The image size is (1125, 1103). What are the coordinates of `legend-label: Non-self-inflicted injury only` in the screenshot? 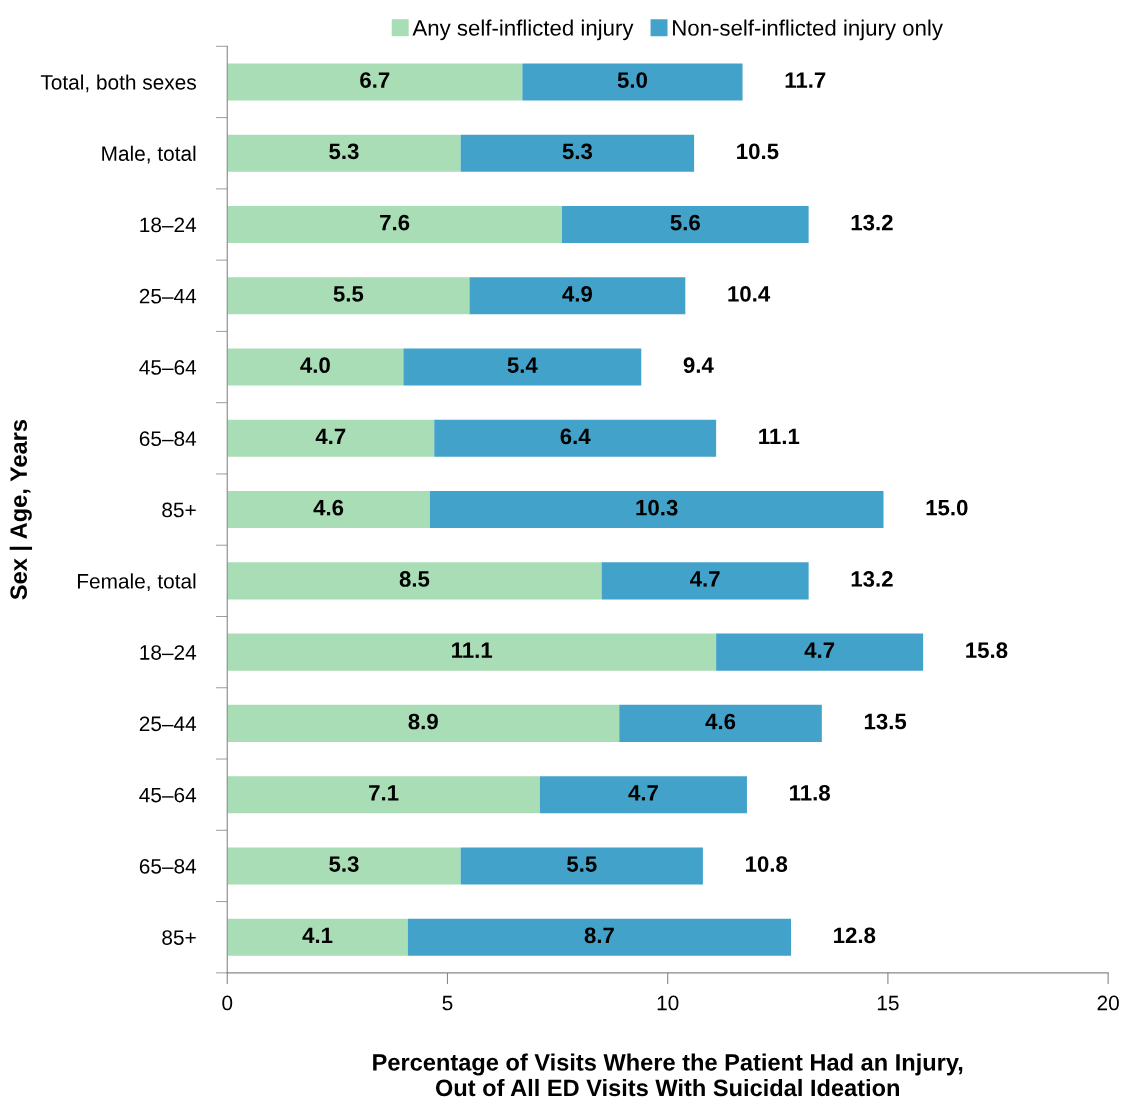 It's located at (808, 30).